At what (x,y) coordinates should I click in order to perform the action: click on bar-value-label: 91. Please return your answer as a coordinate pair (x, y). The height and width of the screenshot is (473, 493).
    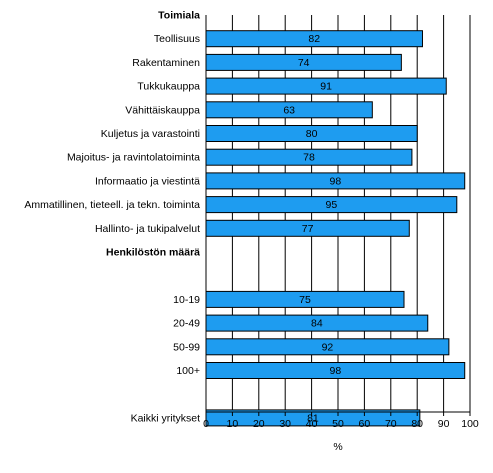
    Looking at the image, I should click on (326, 87).